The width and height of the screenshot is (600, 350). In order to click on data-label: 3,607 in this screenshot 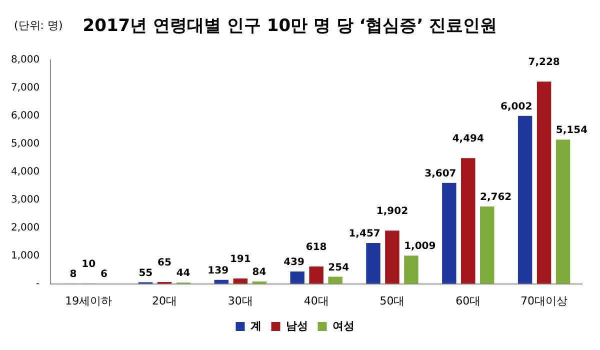, I will do `click(440, 174)`.